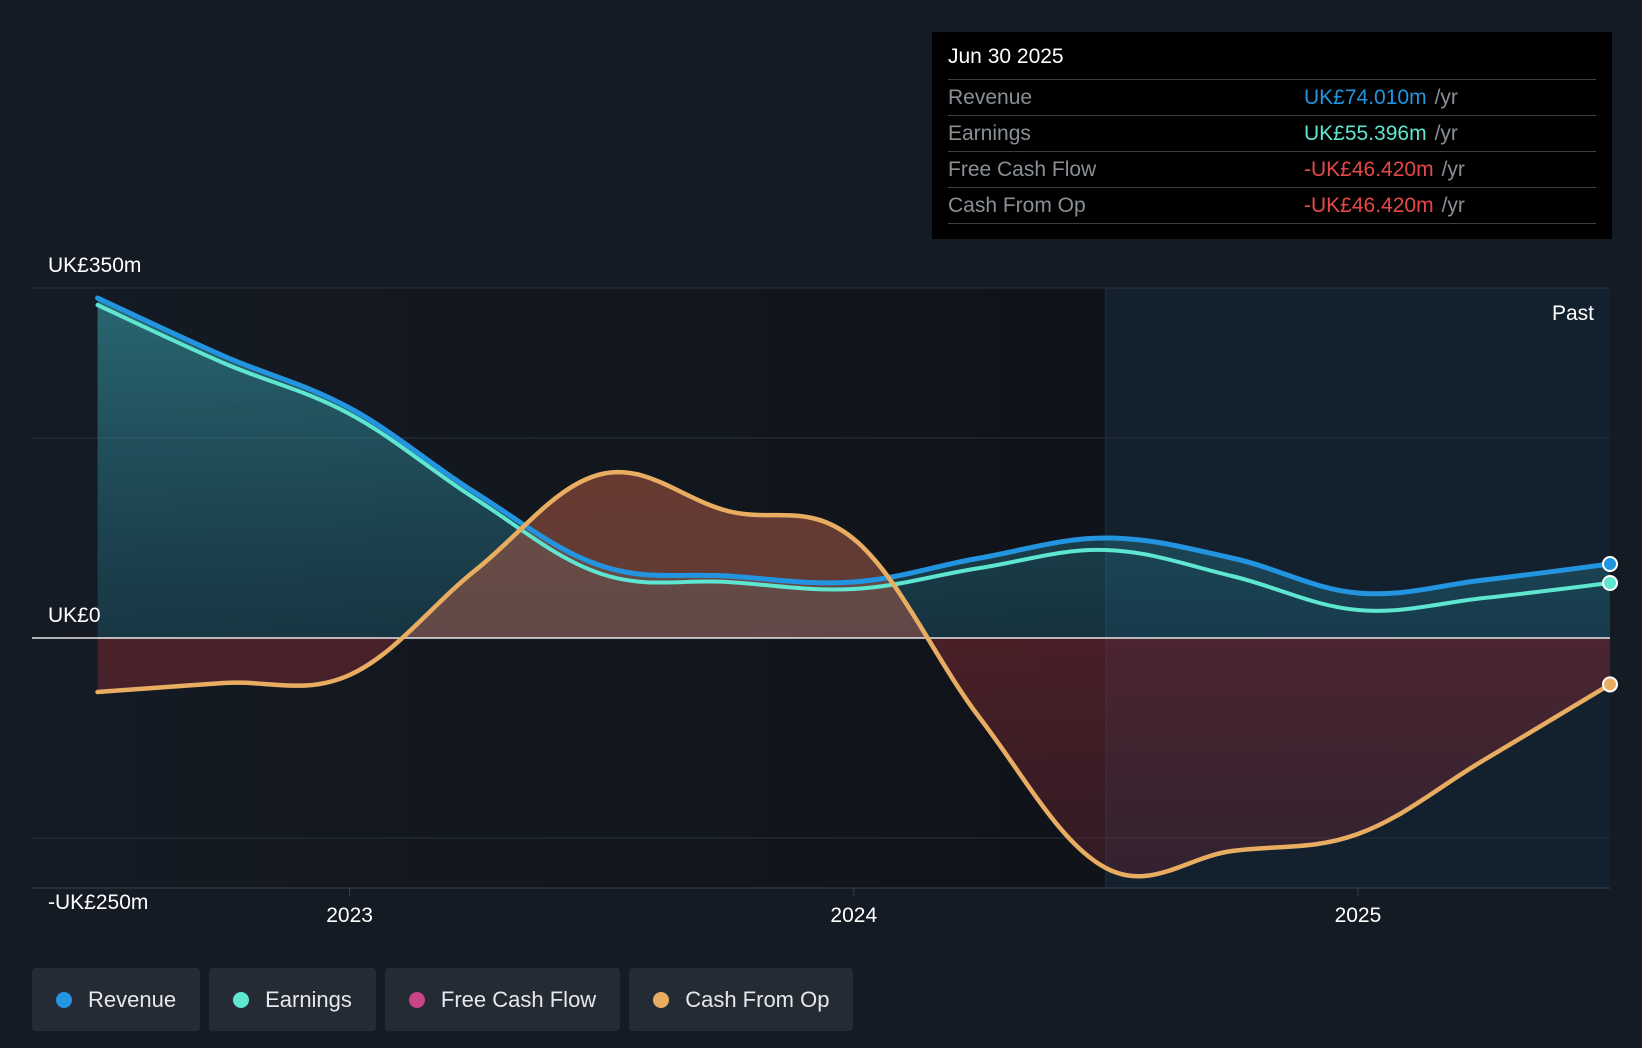 The width and height of the screenshot is (1642, 1048). What do you see at coordinates (1610, 684) in the screenshot?
I see `cash-from-op-endpoint` at bounding box center [1610, 684].